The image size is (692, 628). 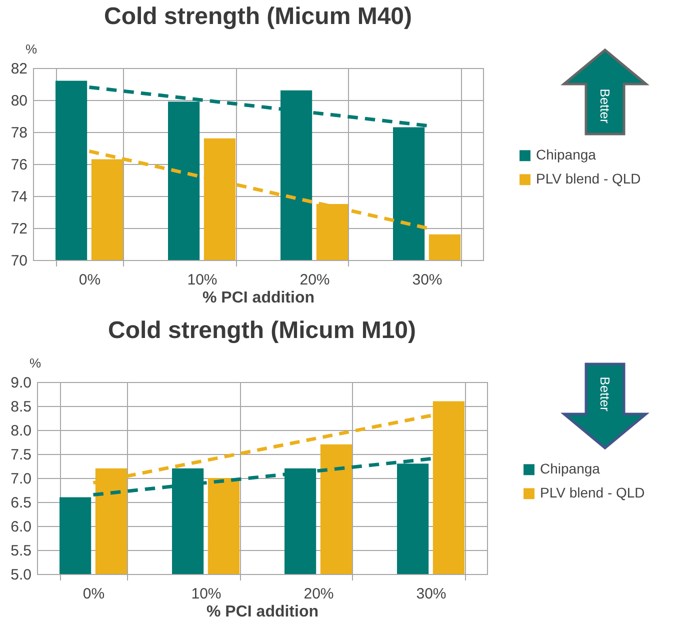 I want to click on y-tick-label: 7.5, so click(x=21, y=455).